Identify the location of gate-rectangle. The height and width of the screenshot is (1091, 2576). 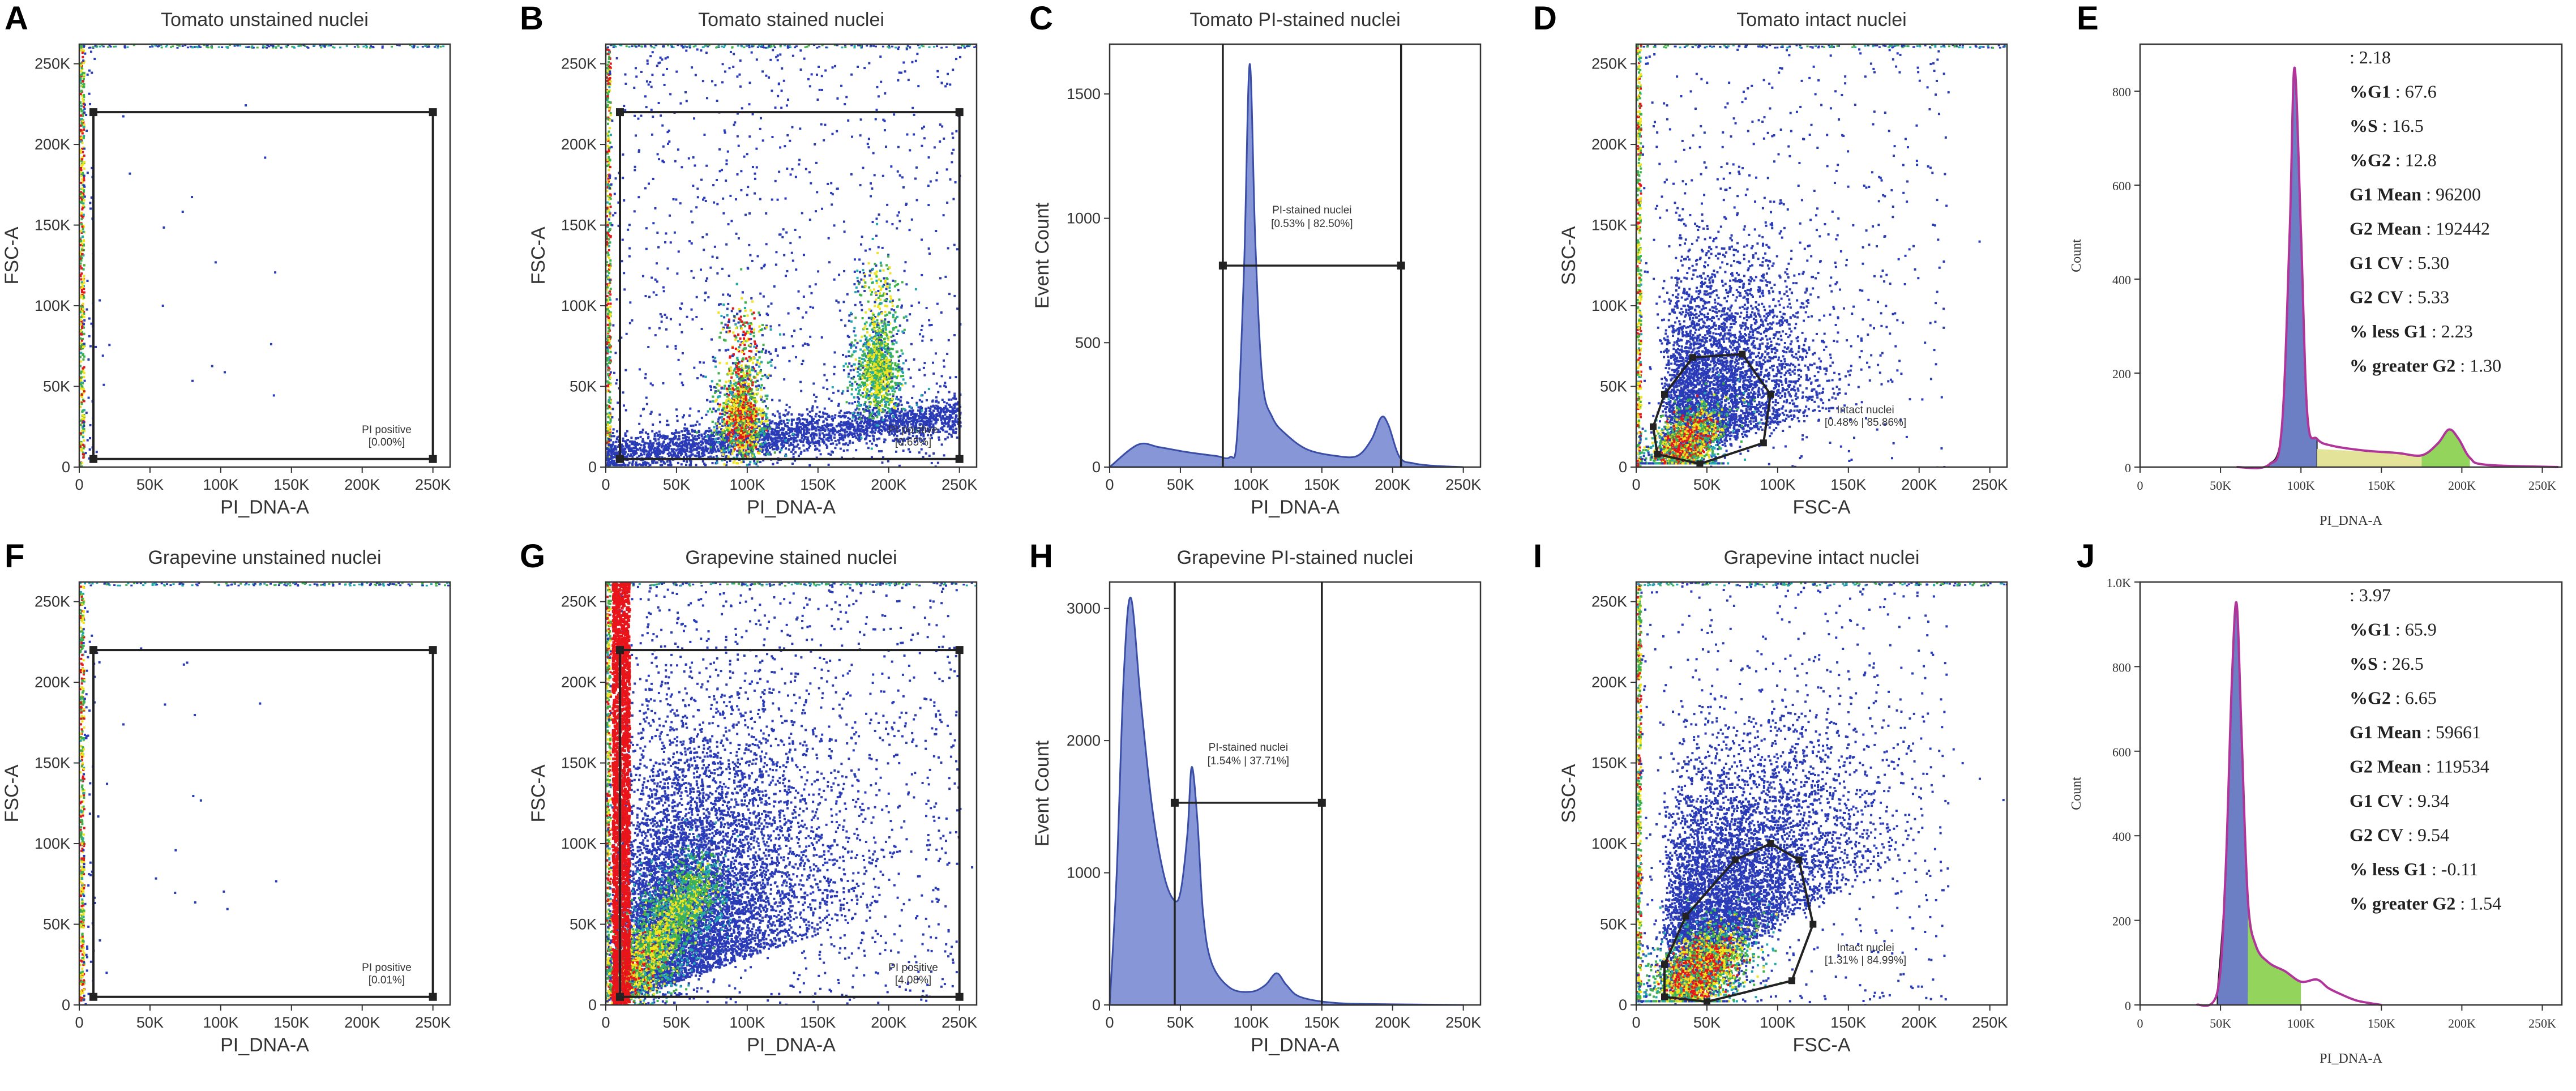
(263, 285).